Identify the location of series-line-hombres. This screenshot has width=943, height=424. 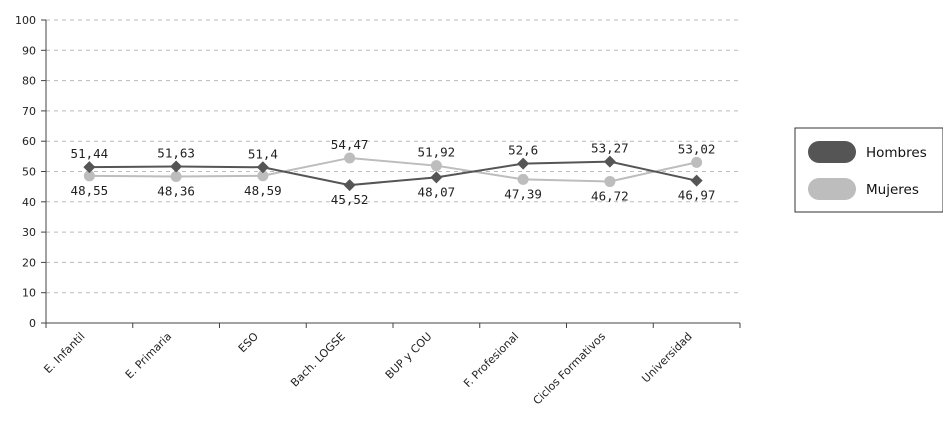
(393, 173).